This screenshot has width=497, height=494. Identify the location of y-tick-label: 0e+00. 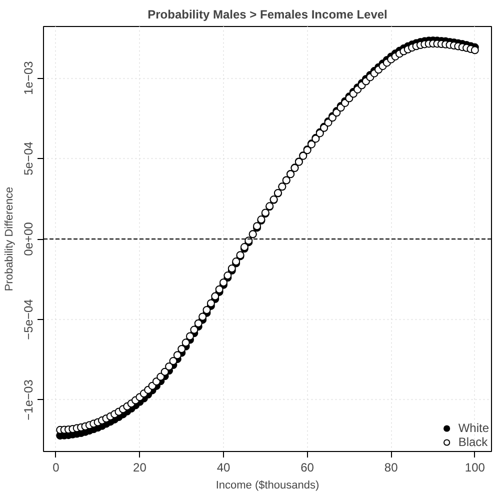
(29, 239).